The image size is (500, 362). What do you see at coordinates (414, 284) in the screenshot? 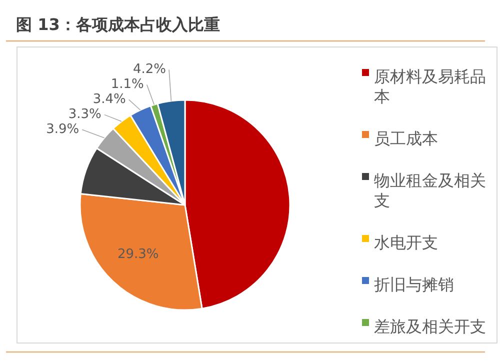
I see `legend-label: 折旧与摊销` at bounding box center [414, 284].